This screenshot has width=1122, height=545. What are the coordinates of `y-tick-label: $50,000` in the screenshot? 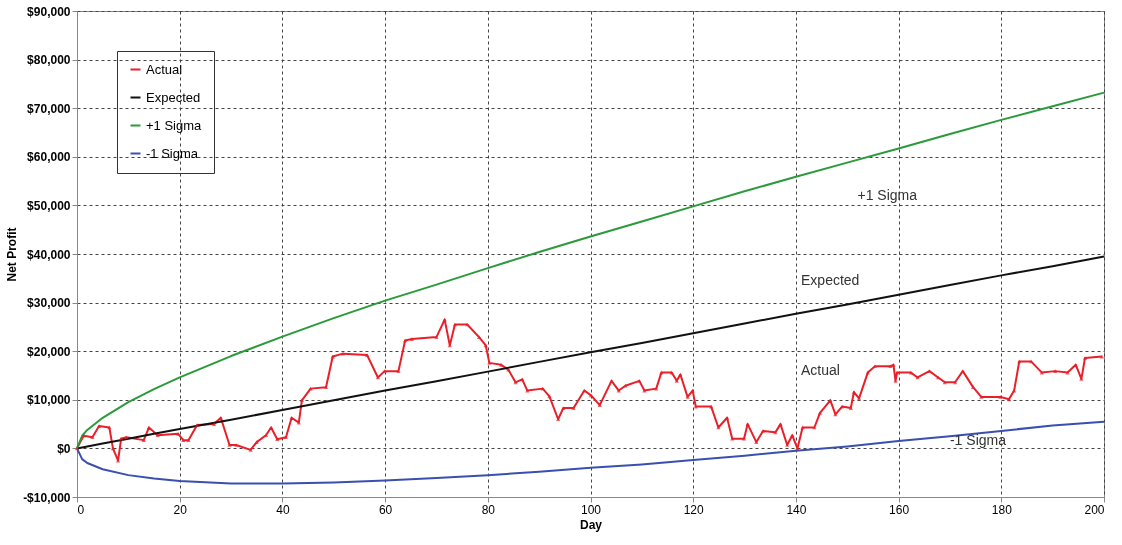 It's located at (49, 205).